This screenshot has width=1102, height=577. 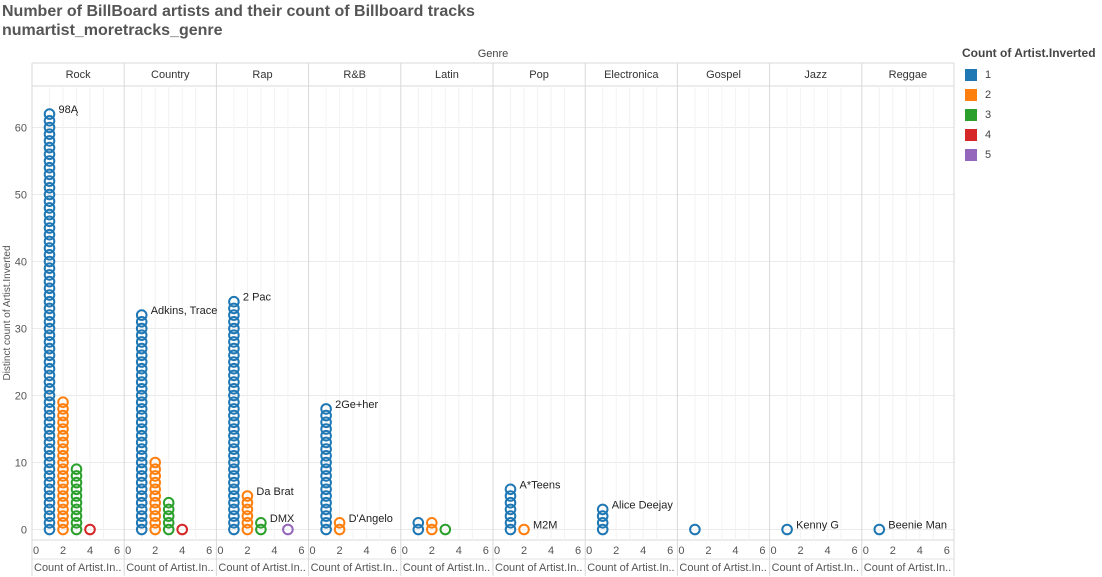 I want to click on legend-item-3: 3, so click(x=1032, y=115).